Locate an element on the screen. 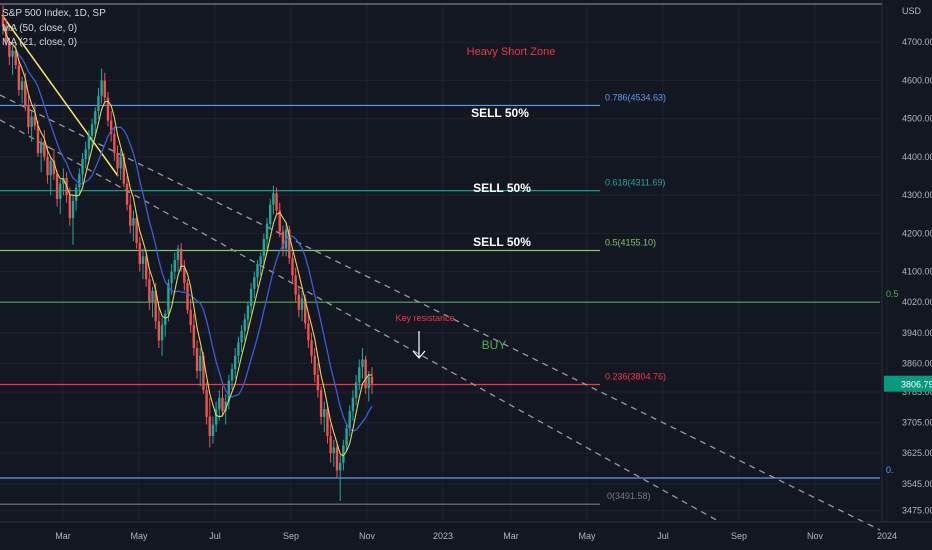  sell-label-2: SELL 50% is located at coordinates (502, 188).